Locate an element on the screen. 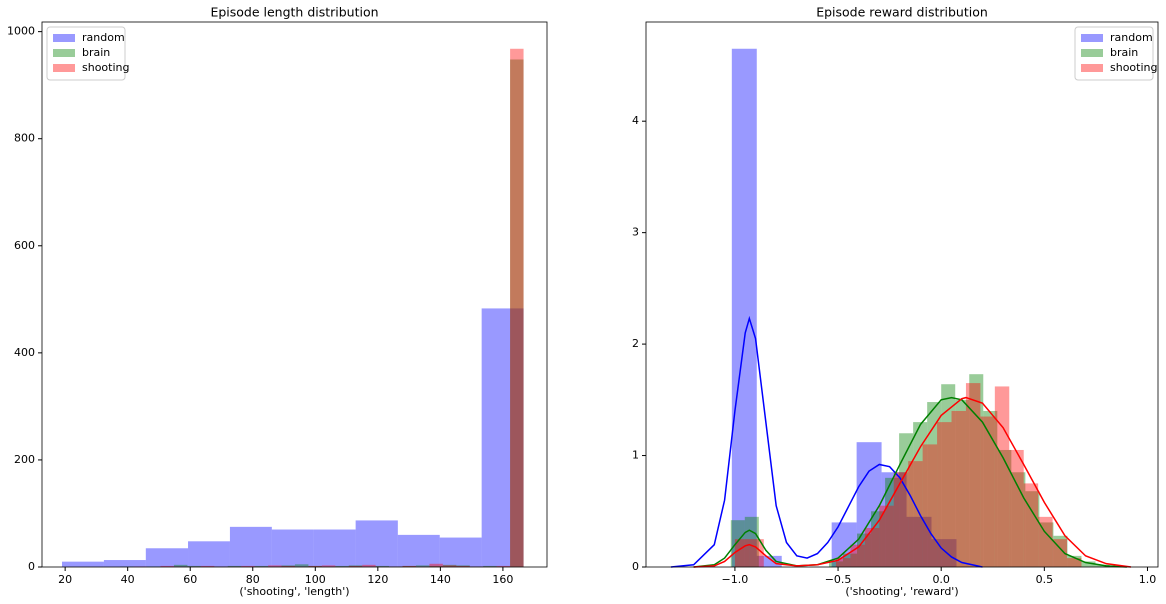 The height and width of the screenshot is (604, 1166). x-tick-label: 140 is located at coordinates (440, 579).